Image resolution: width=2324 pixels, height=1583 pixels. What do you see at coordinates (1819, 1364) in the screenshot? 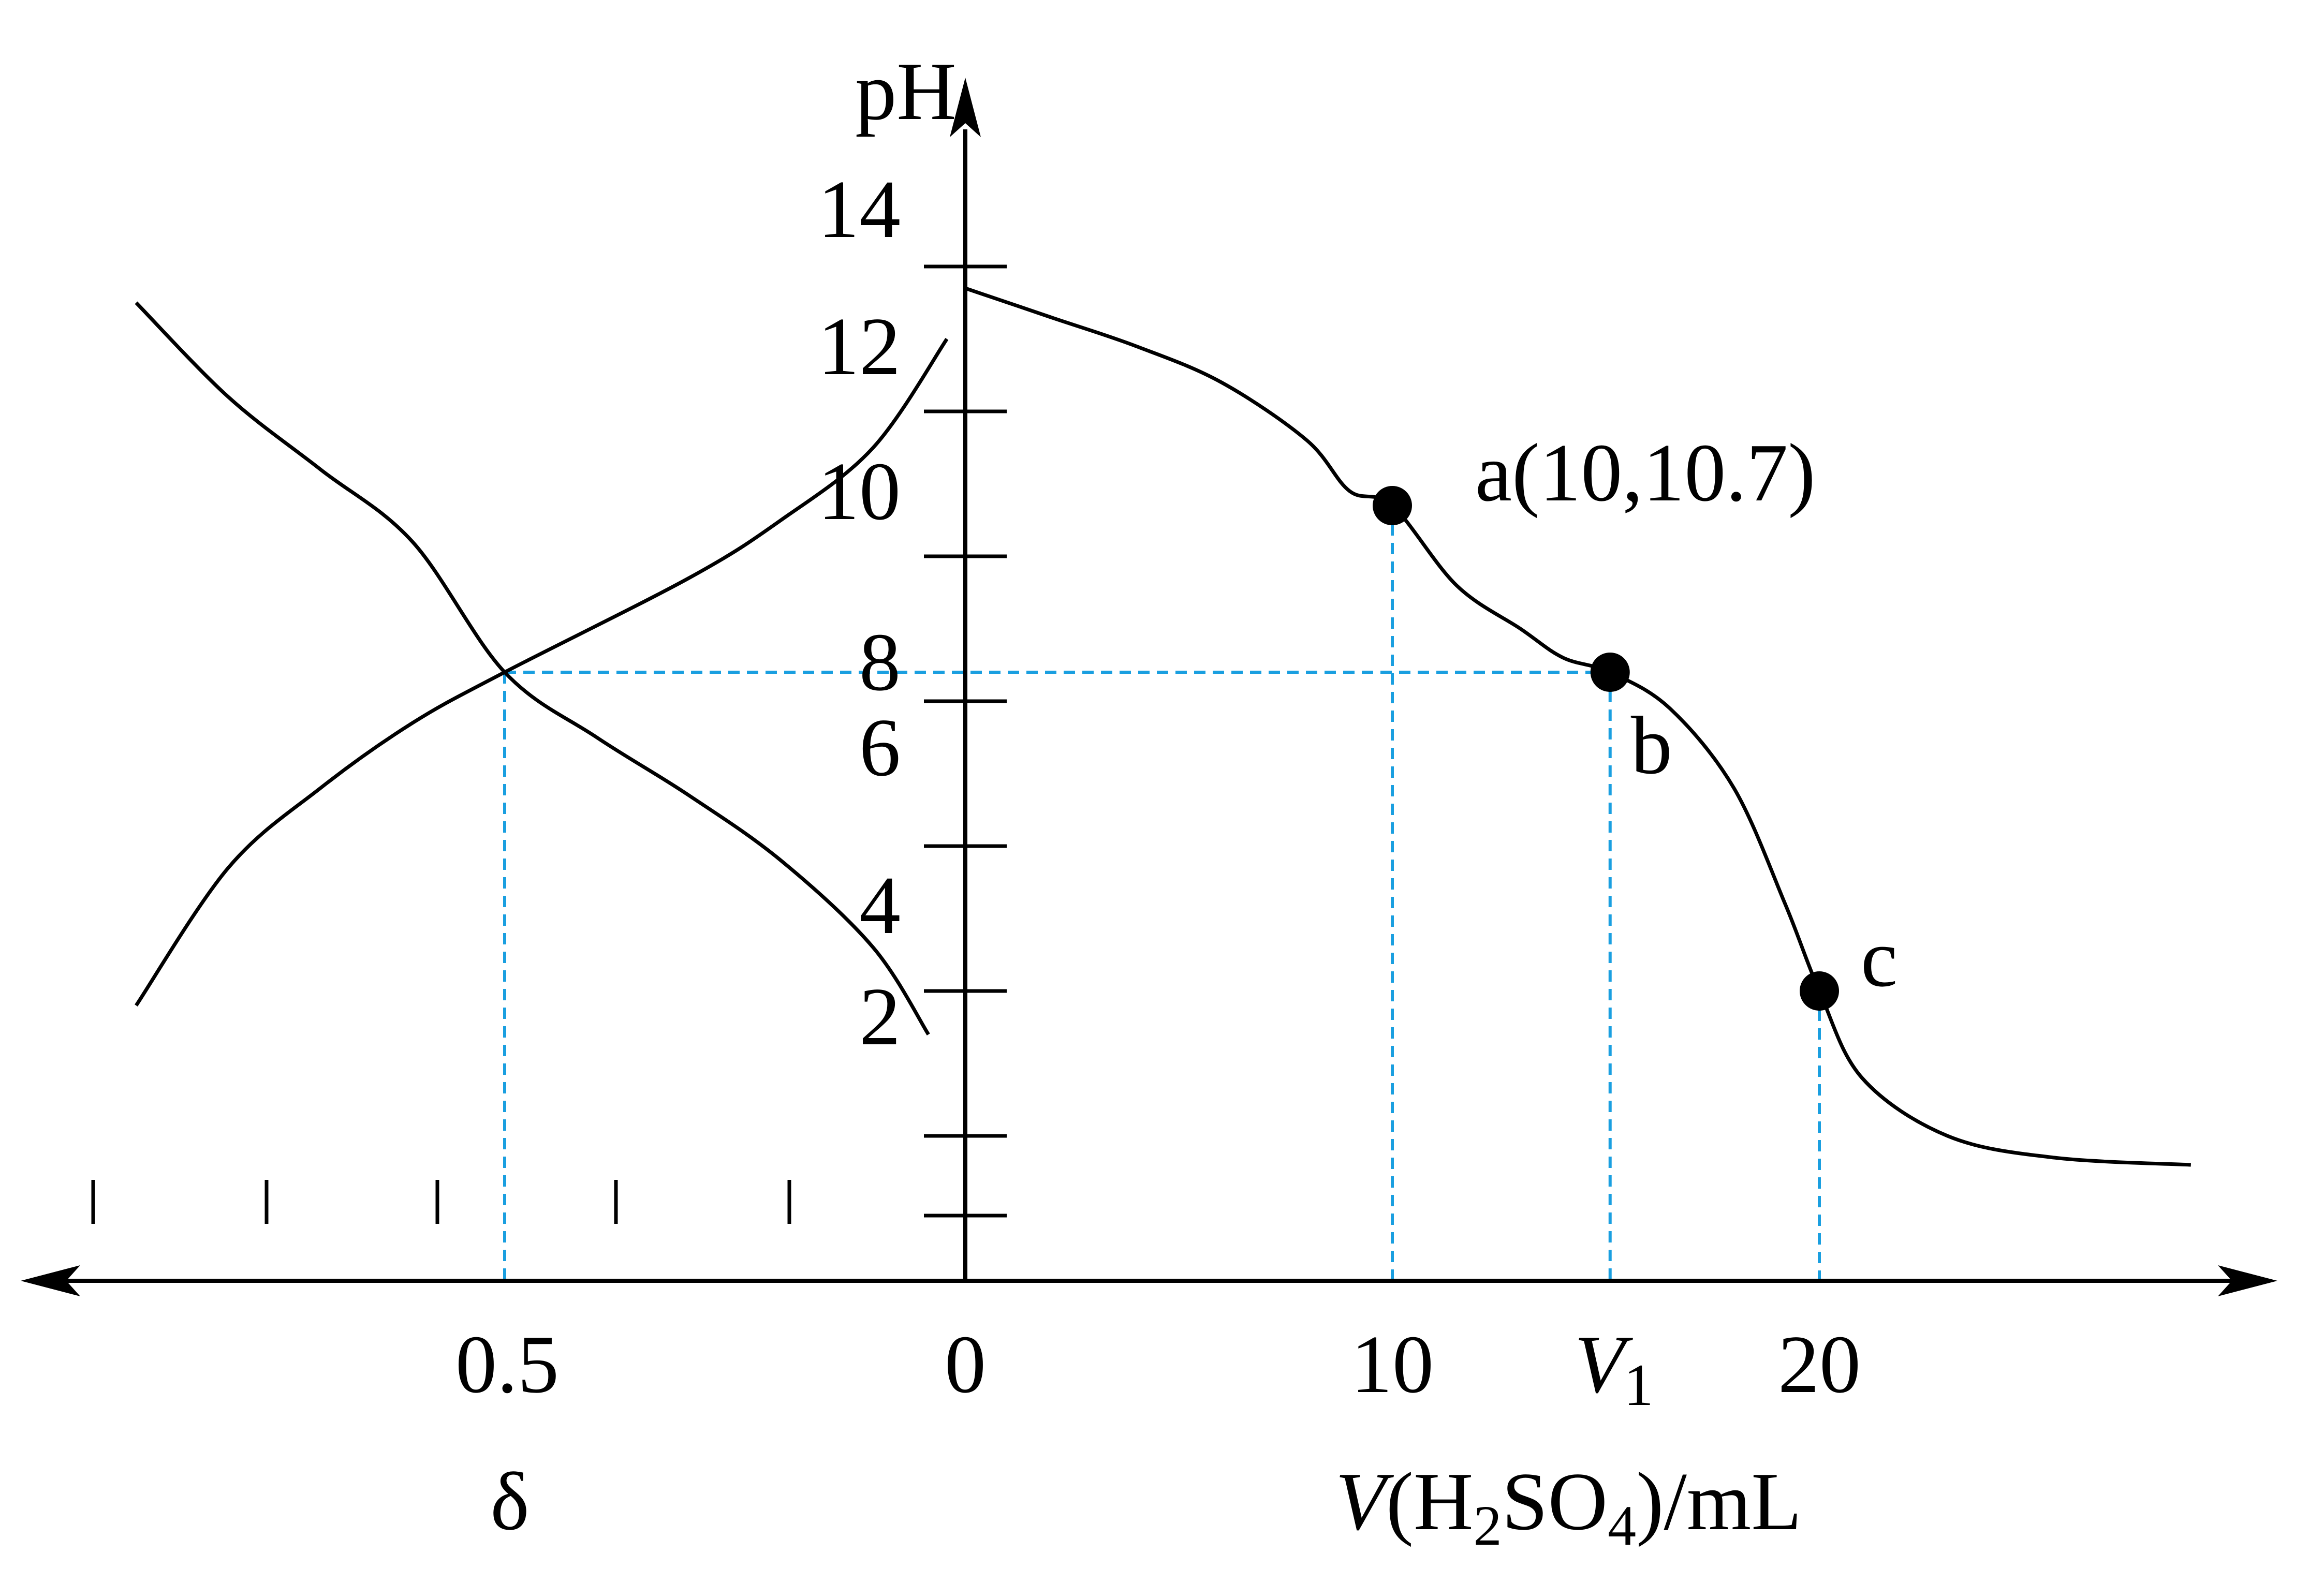
I see `x-tick-label-20: 20` at bounding box center [1819, 1364].